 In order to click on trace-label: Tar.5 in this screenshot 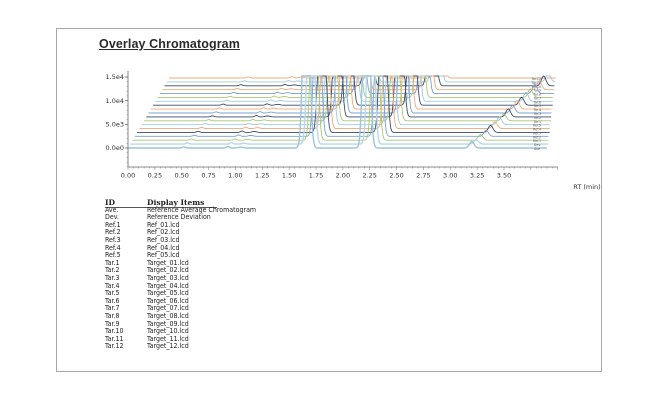, I will do `click(537, 106)`.